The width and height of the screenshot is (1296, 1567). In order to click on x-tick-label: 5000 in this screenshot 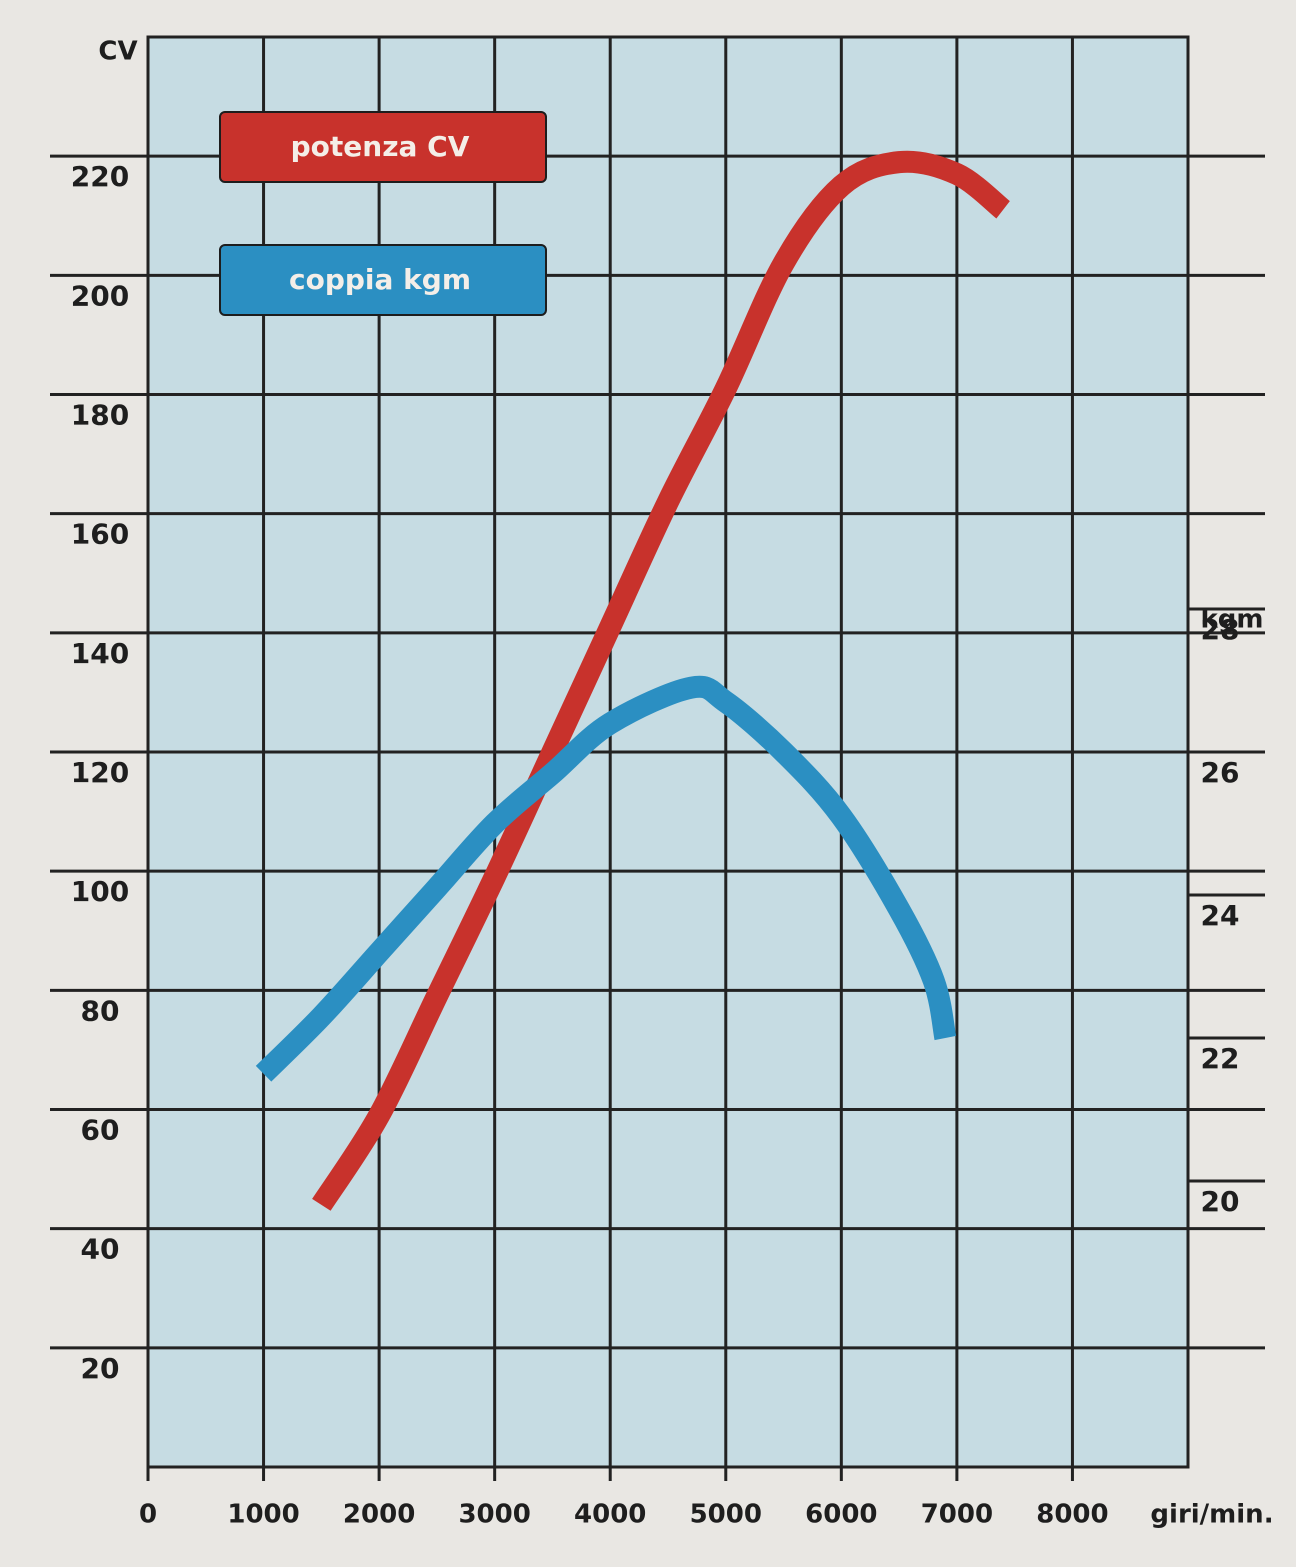, I will do `click(726, 1515)`.